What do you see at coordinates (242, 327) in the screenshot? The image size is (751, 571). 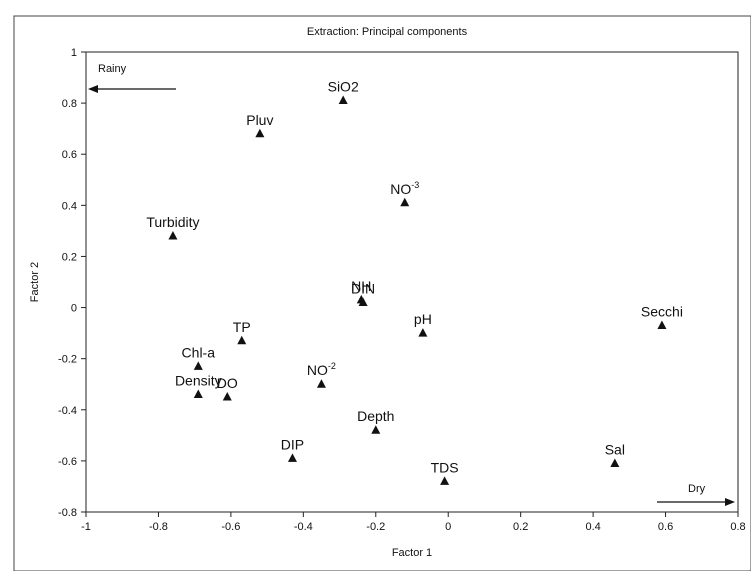 I see `point-label: TP` at bounding box center [242, 327].